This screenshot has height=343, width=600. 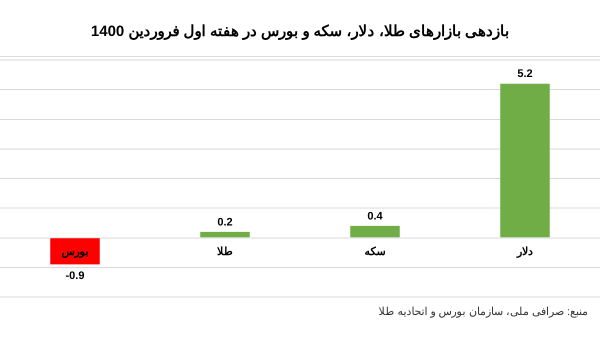 What do you see at coordinates (483, 311) in the screenshot?
I see `text: منبع: صرافی ملی، سازمان بورس و اتحادیه طلا` at bounding box center [483, 311].